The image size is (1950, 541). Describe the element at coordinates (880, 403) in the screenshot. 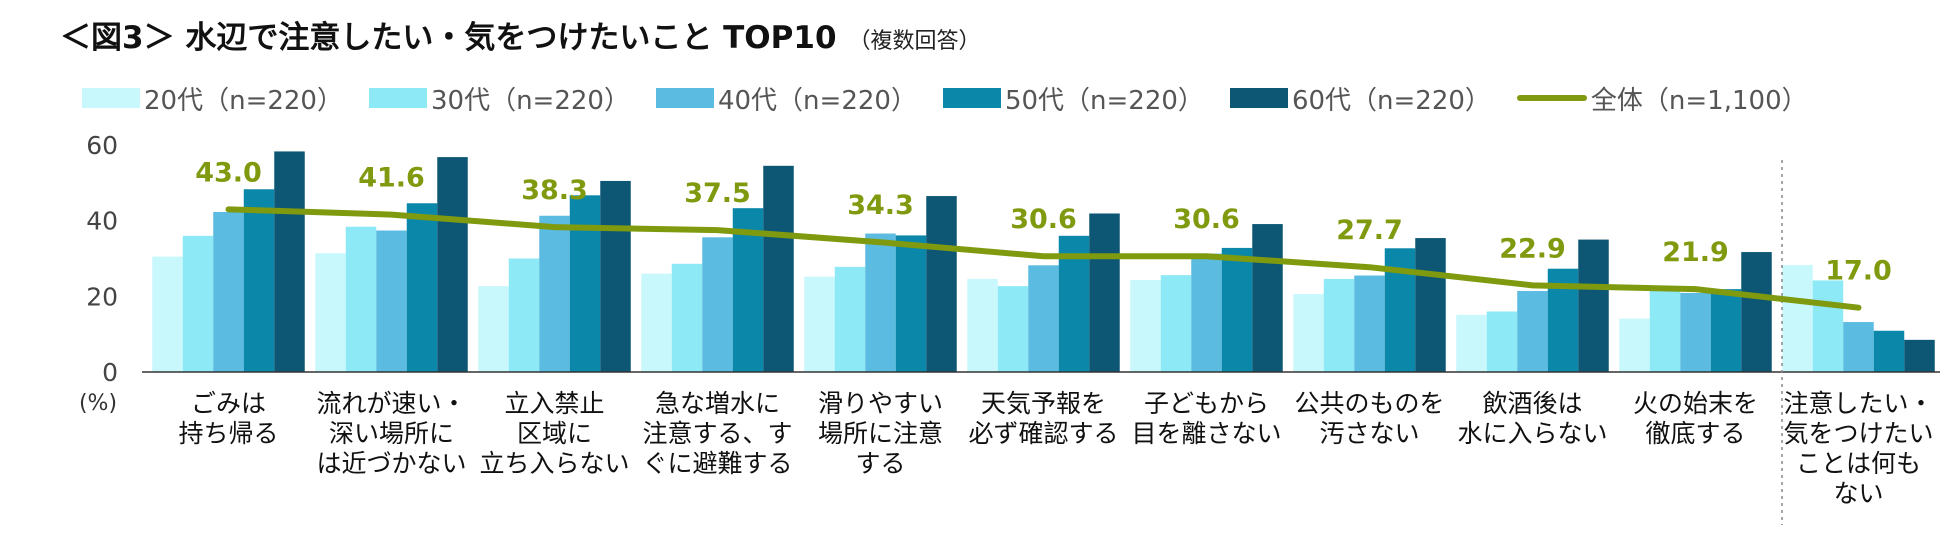

I see `category-label: 滑りやすい` at that location.